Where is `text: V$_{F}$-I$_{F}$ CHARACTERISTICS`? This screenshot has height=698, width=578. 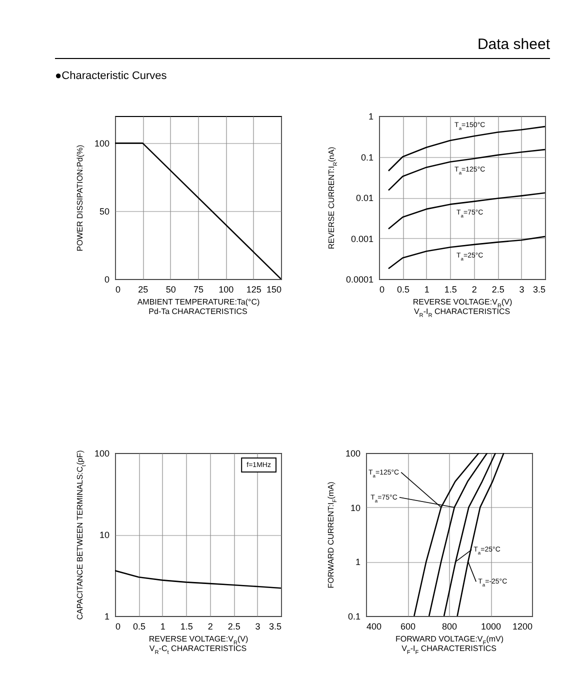 text: V$_{F}$-I$_{F}$ CHARACTERISTICS is located at coordinates (449, 650).